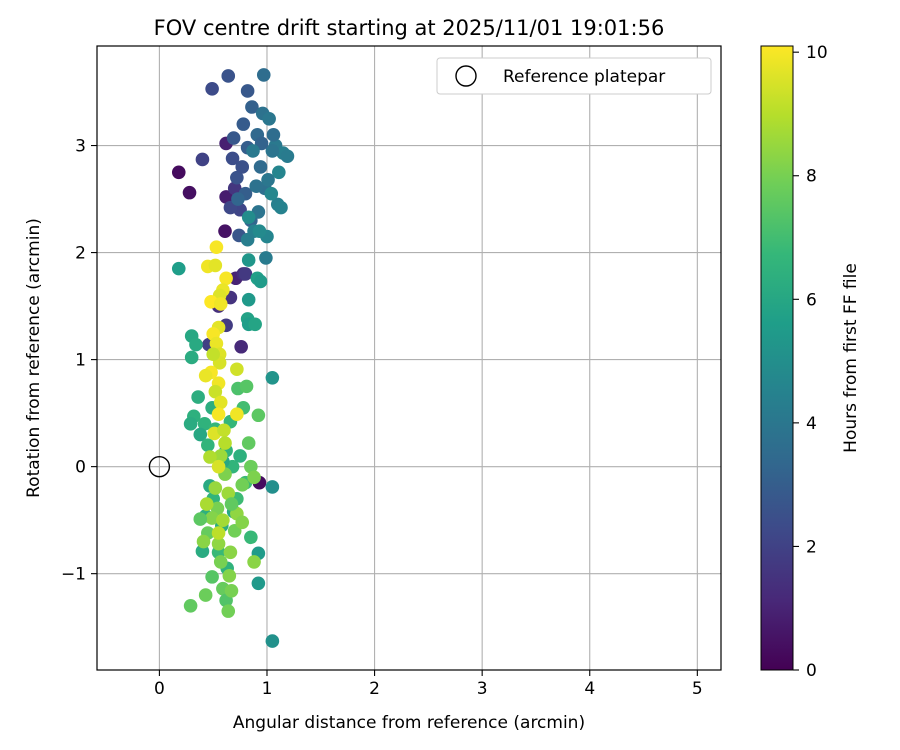  I want to click on legend: Reference platepar, so click(574, 76).